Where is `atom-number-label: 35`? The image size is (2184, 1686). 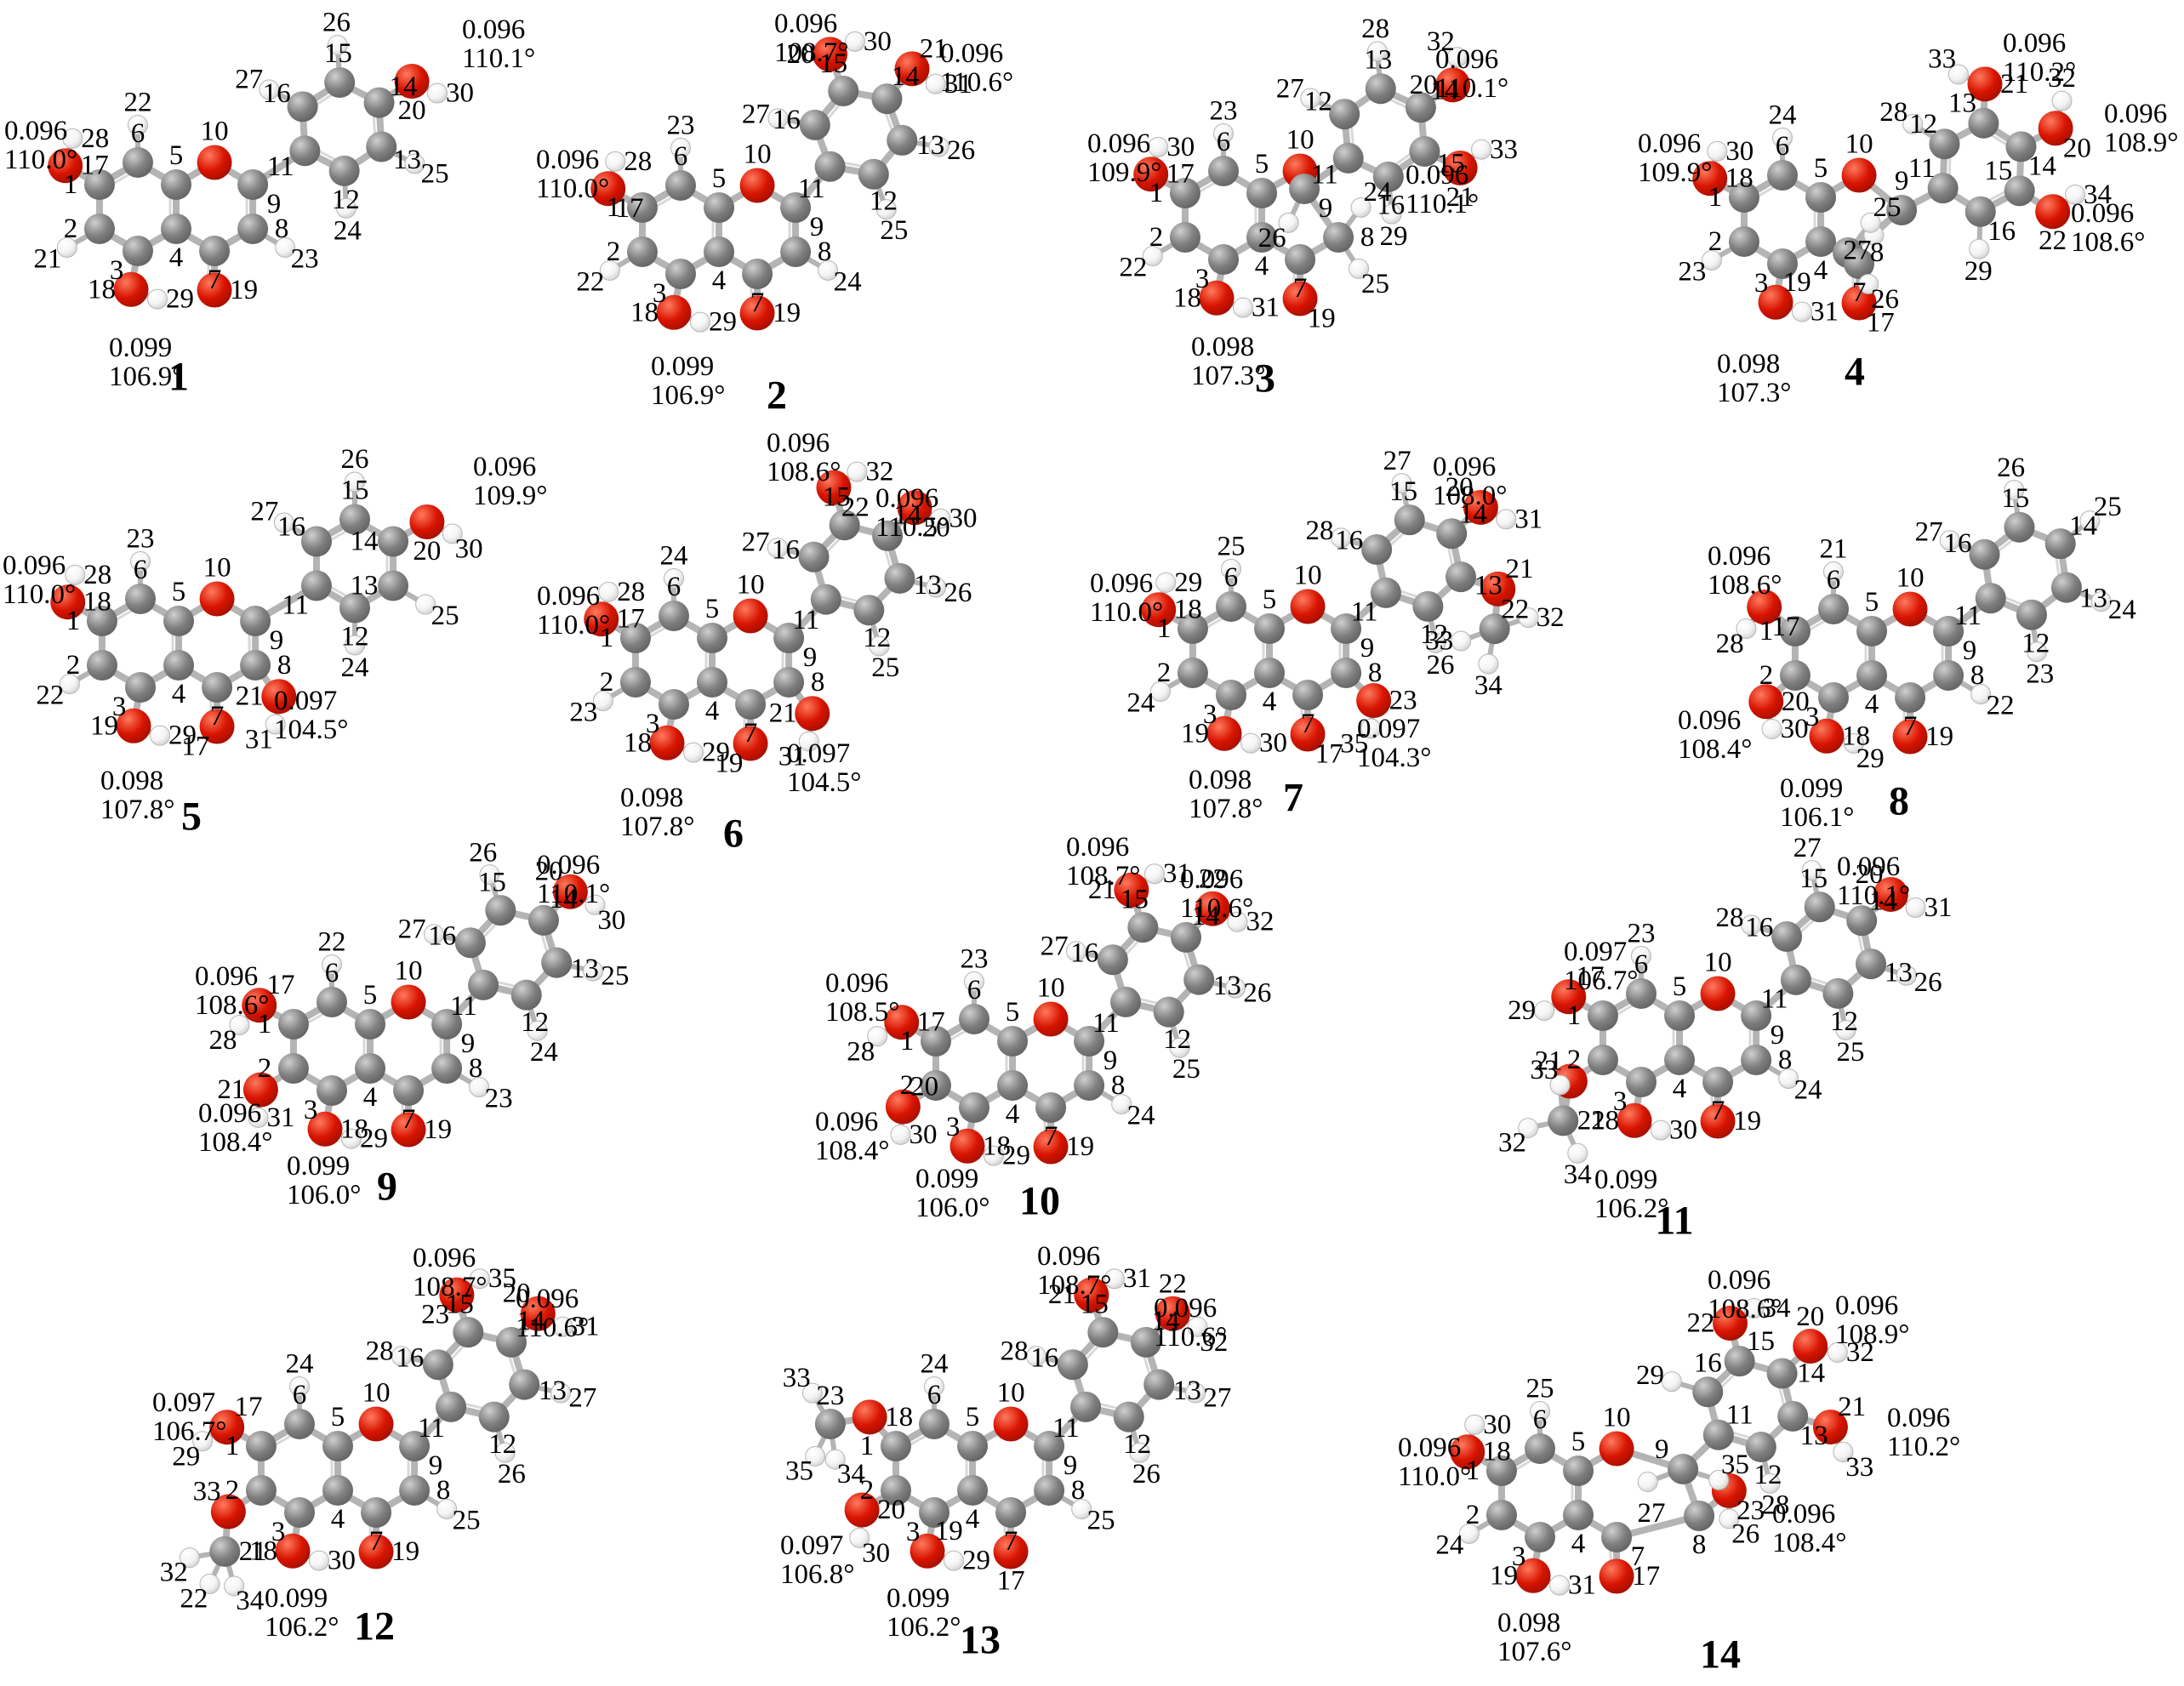
atom-number-label: 35 is located at coordinates (799, 1471).